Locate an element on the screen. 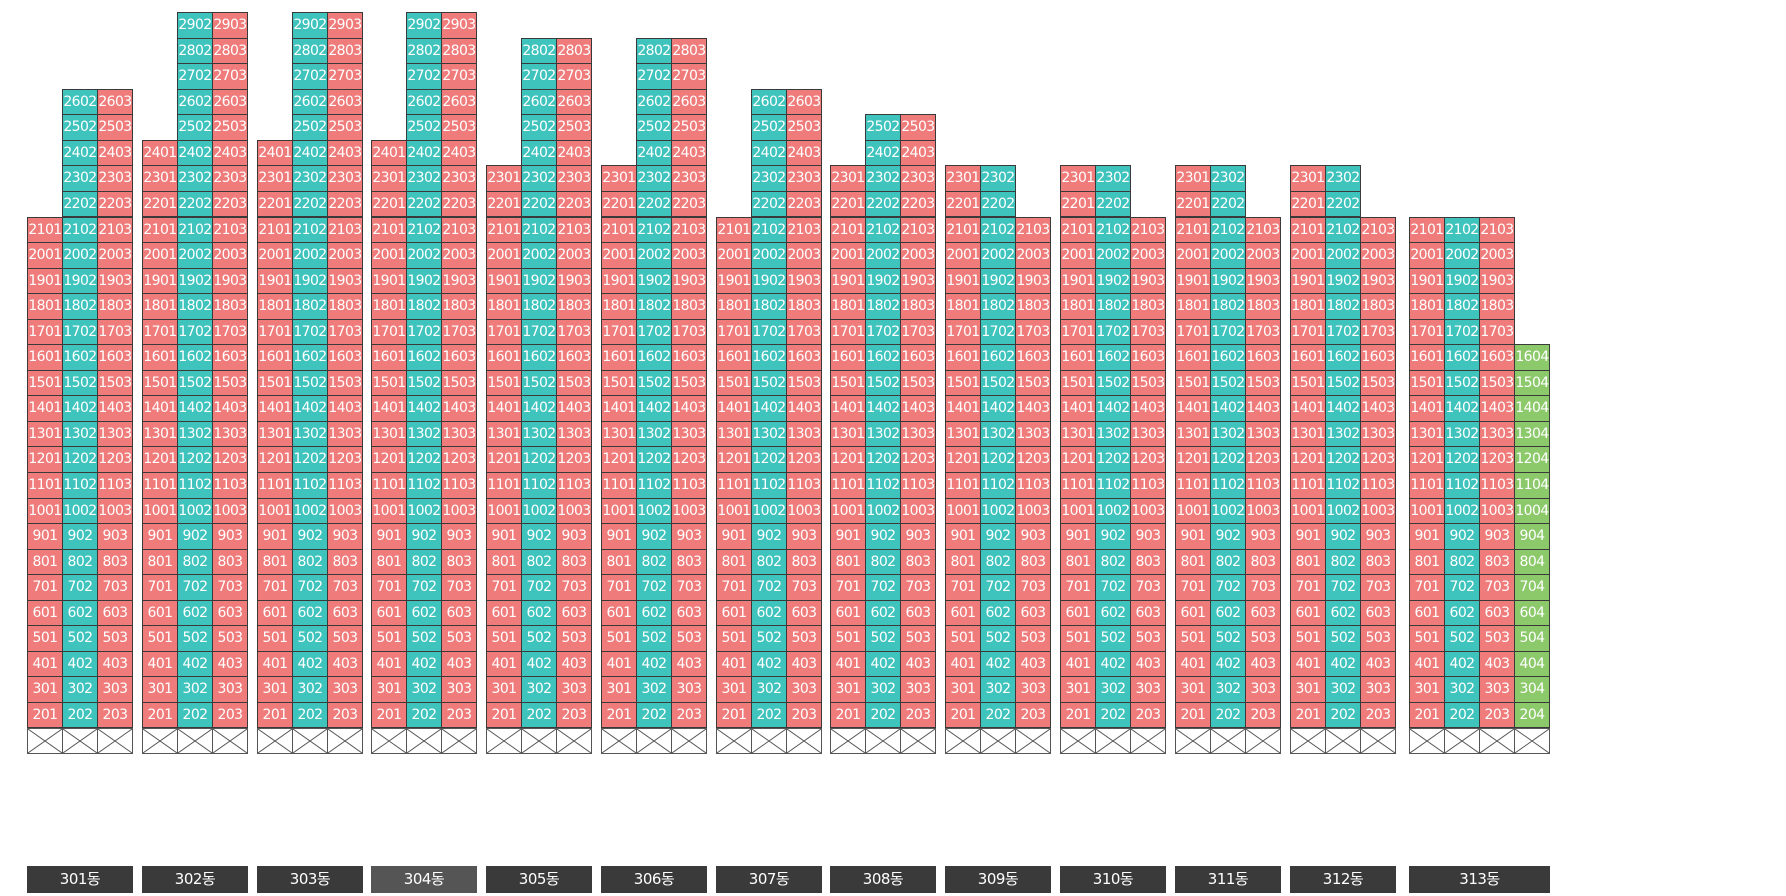  unit-cell: 2602 is located at coordinates (654, 102).